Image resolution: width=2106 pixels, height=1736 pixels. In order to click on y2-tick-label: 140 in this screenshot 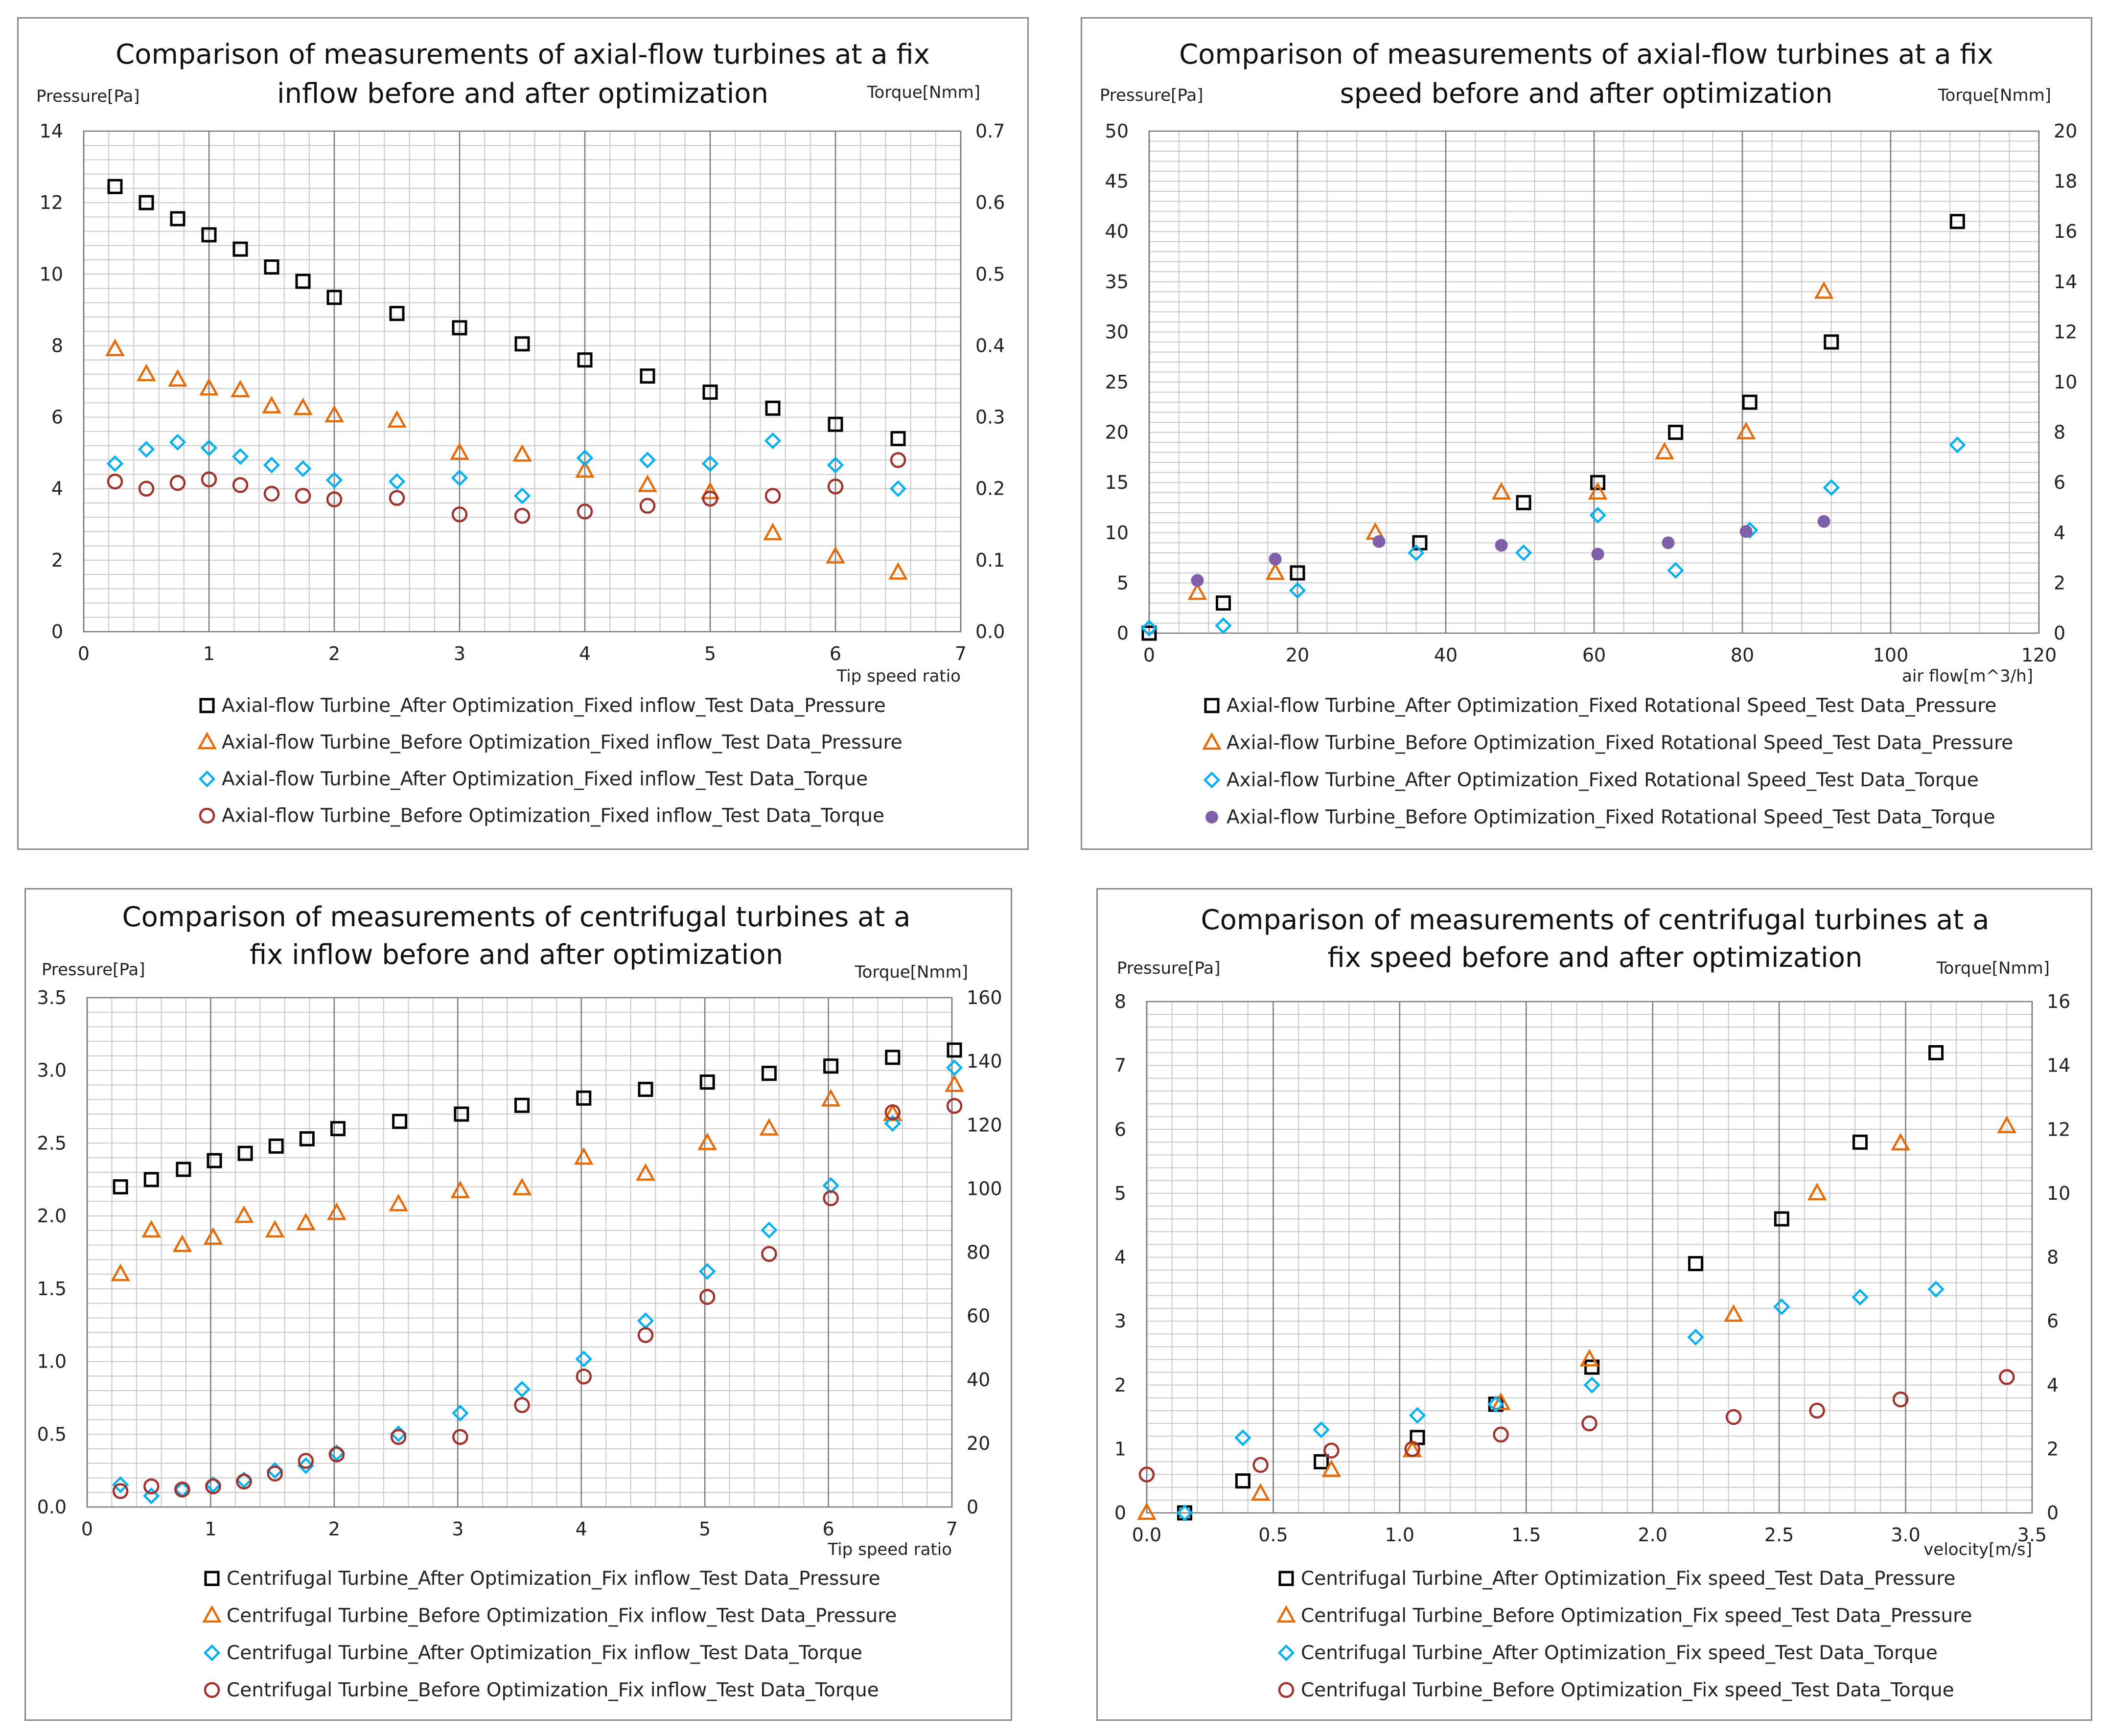, I will do `click(984, 1061)`.